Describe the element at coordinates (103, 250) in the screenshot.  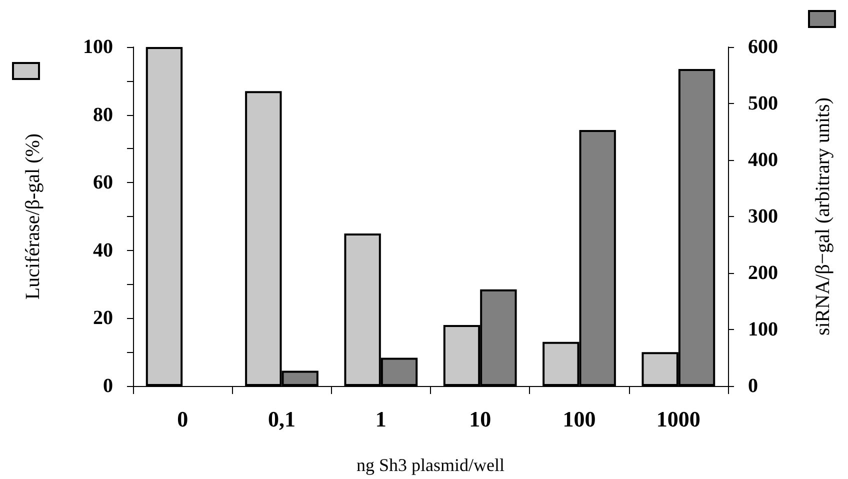
I see `y-tick-label: 40` at that location.